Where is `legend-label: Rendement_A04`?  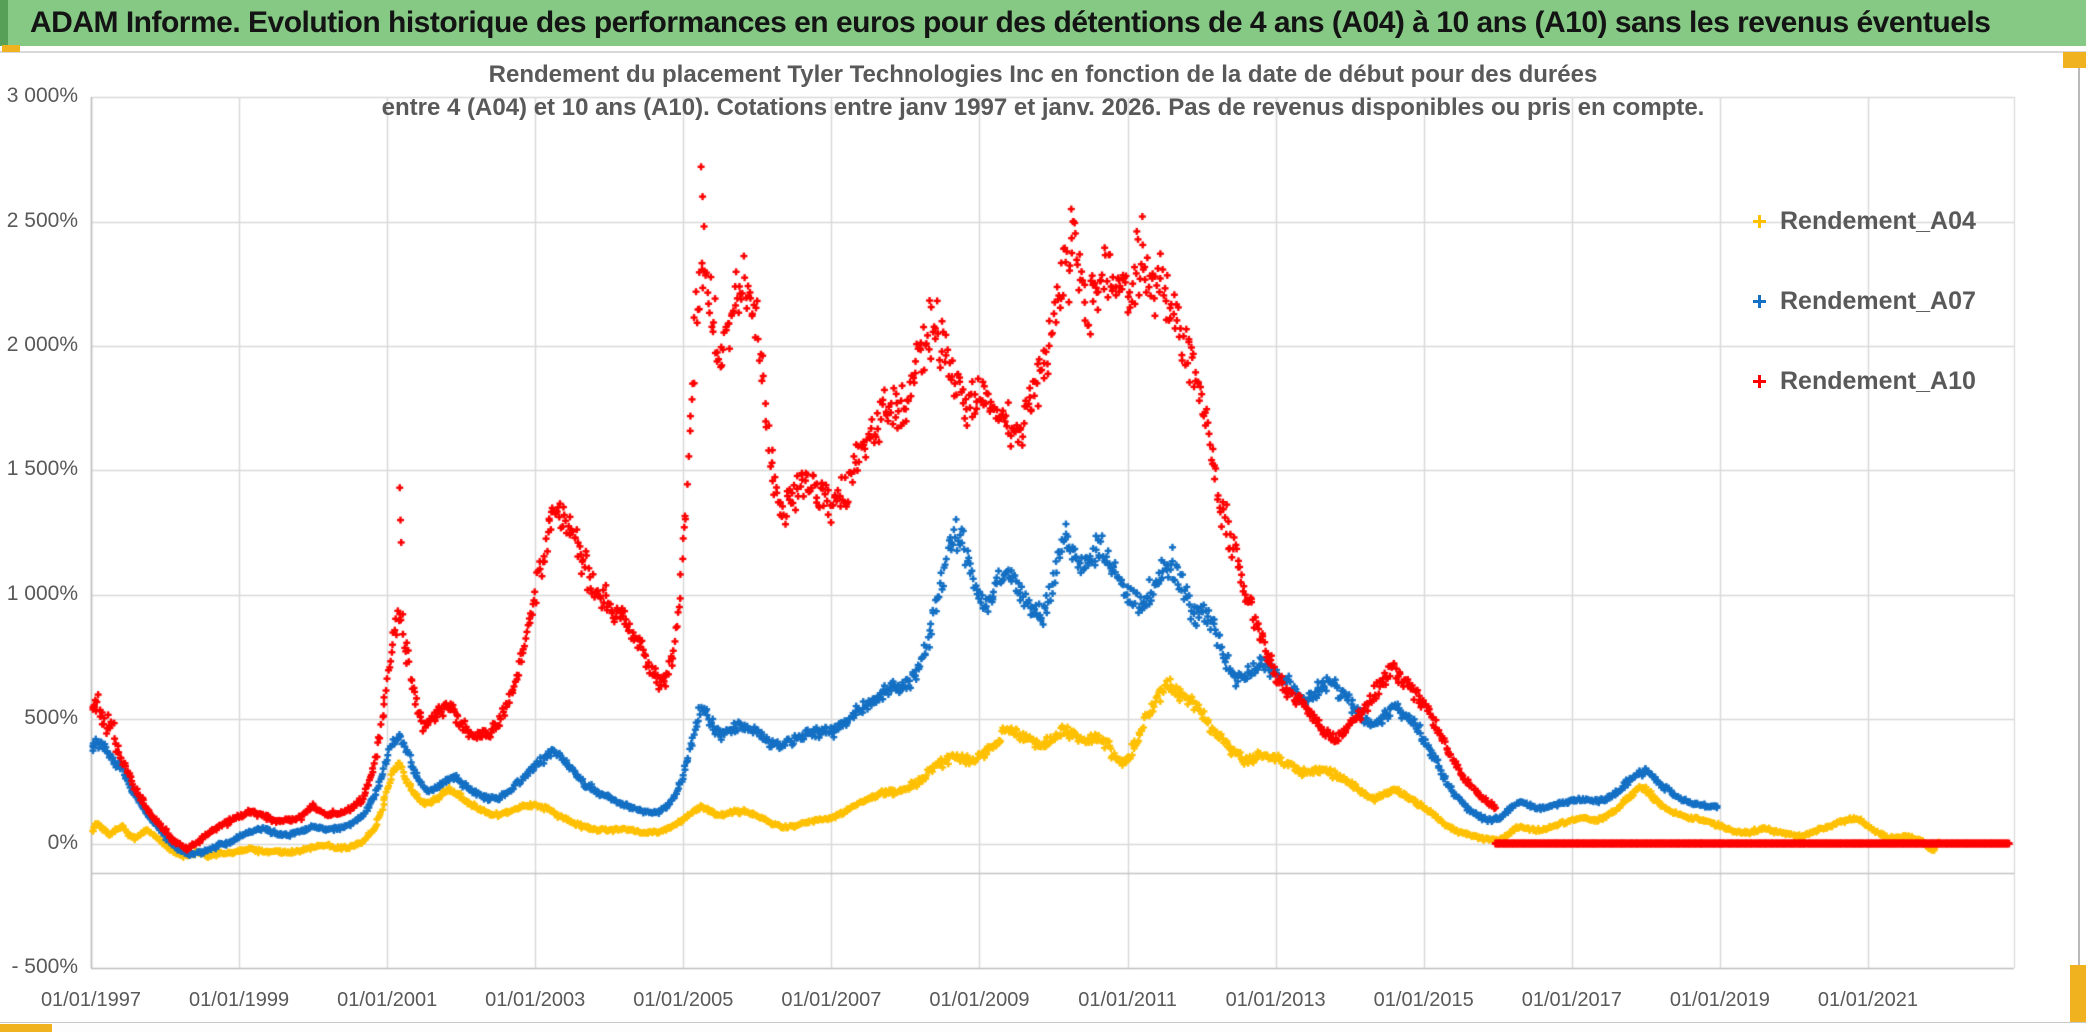
legend-label: Rendement_A04 is located at coordinates (1878, 220).